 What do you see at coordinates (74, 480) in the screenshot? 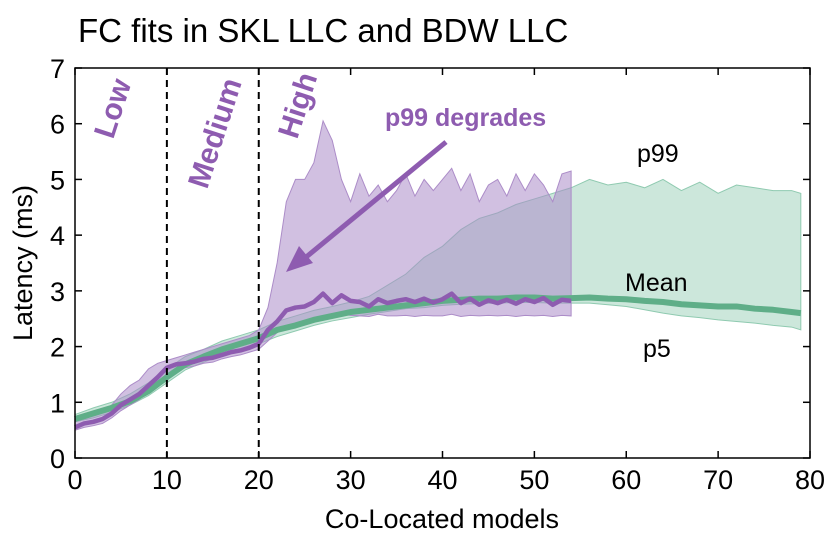
I see `x-tick-label: 0` at bounding box center [74, 480].